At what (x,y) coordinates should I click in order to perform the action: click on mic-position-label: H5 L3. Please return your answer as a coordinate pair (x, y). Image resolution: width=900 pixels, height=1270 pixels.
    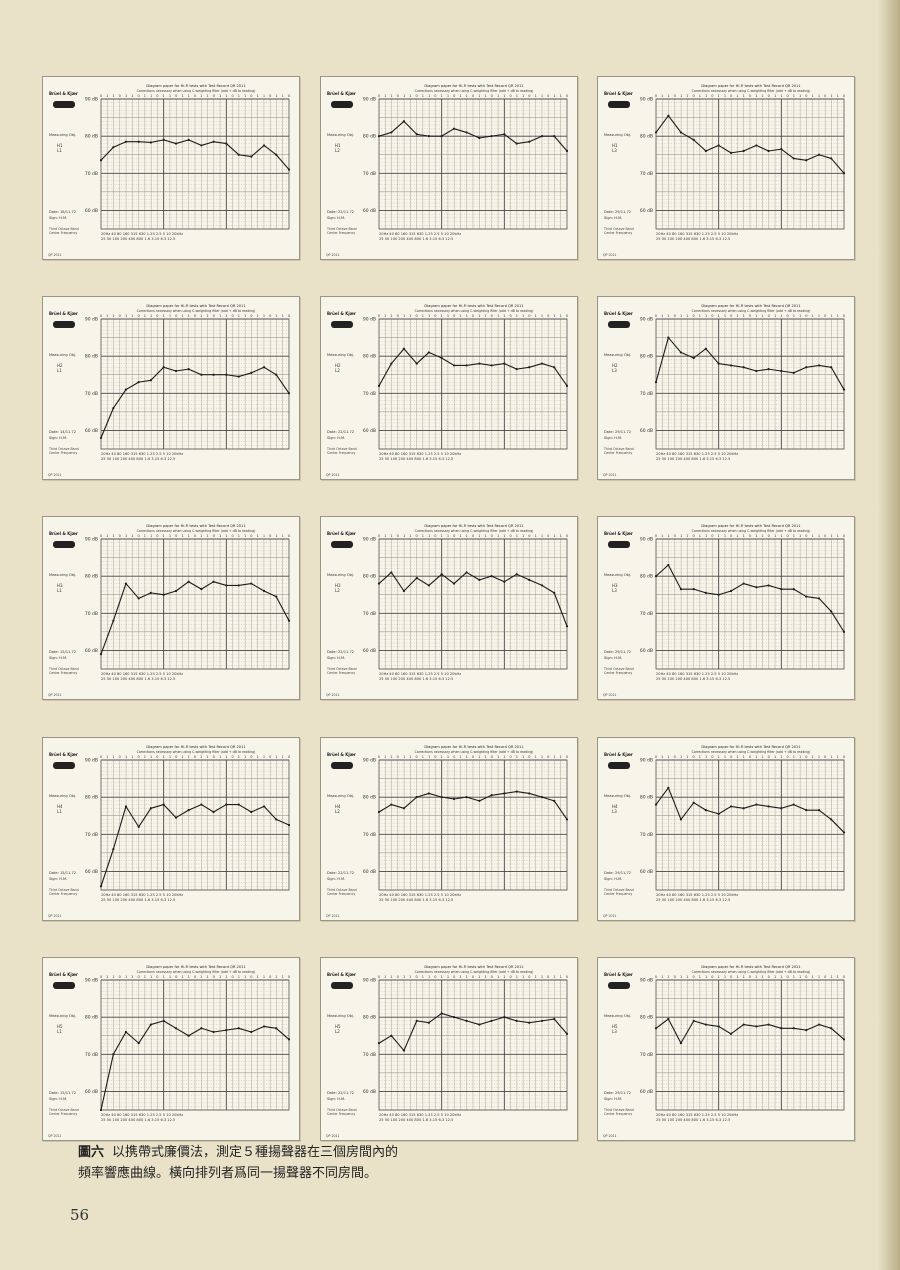
    Looking at the image, I should click on (615, 1029).